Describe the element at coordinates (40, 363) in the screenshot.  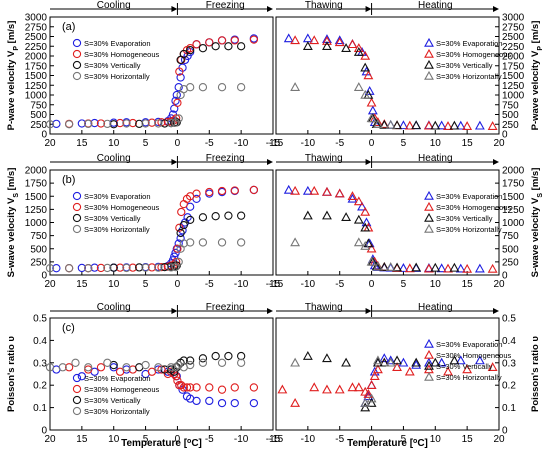
I see `y-tick-label-left: 0.3` at that location.